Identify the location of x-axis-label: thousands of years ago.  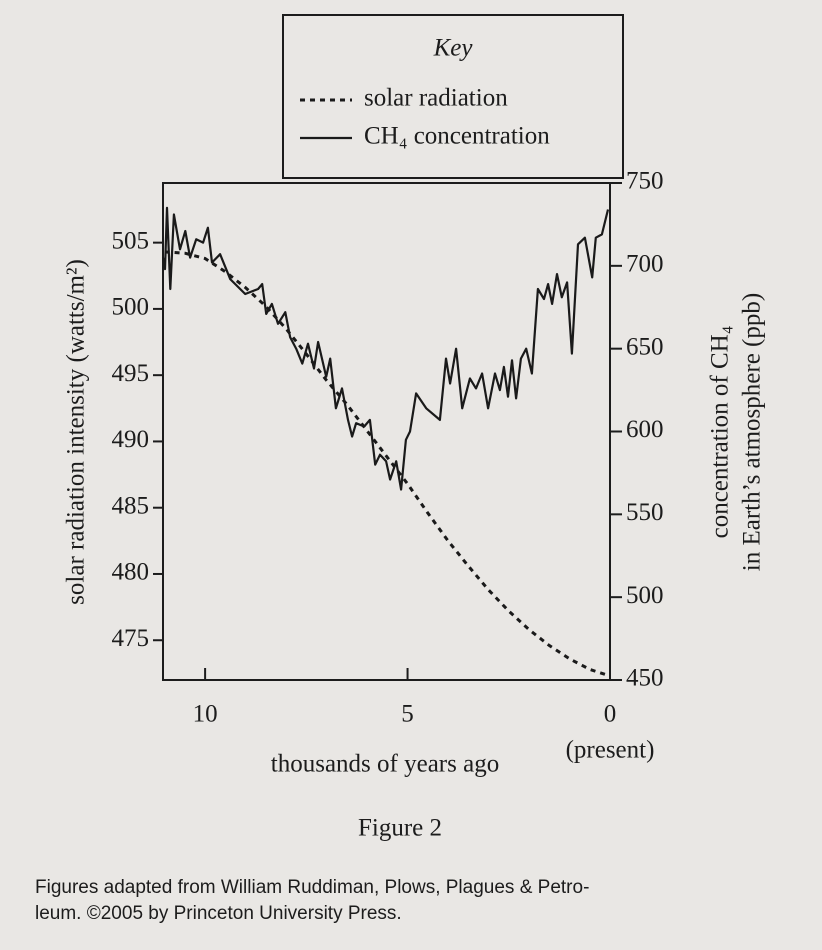
(385, 764).